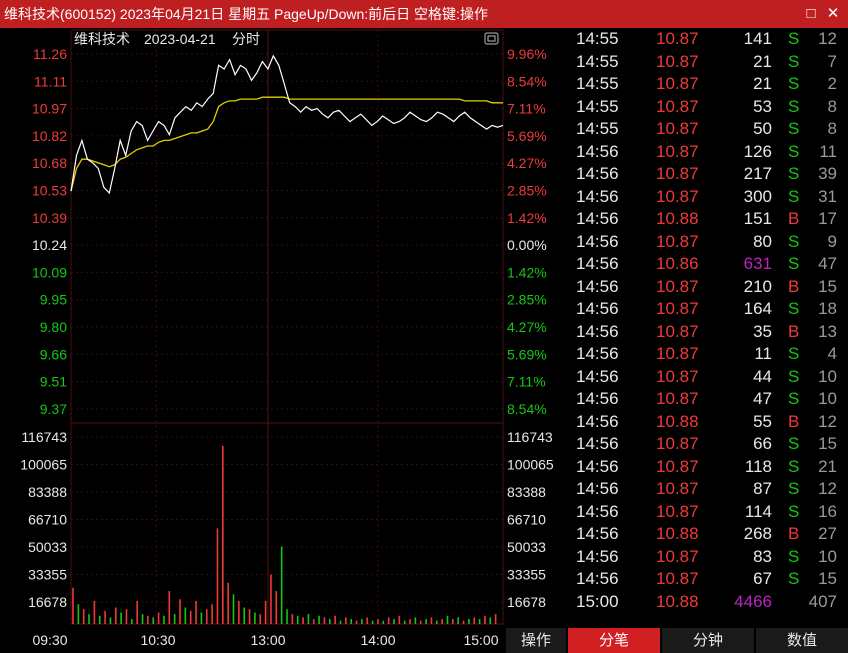 Image resolution: width=848 pixels, height=653 pixels. I want to click on price-axis-label: 10.68, so click(49, 163).